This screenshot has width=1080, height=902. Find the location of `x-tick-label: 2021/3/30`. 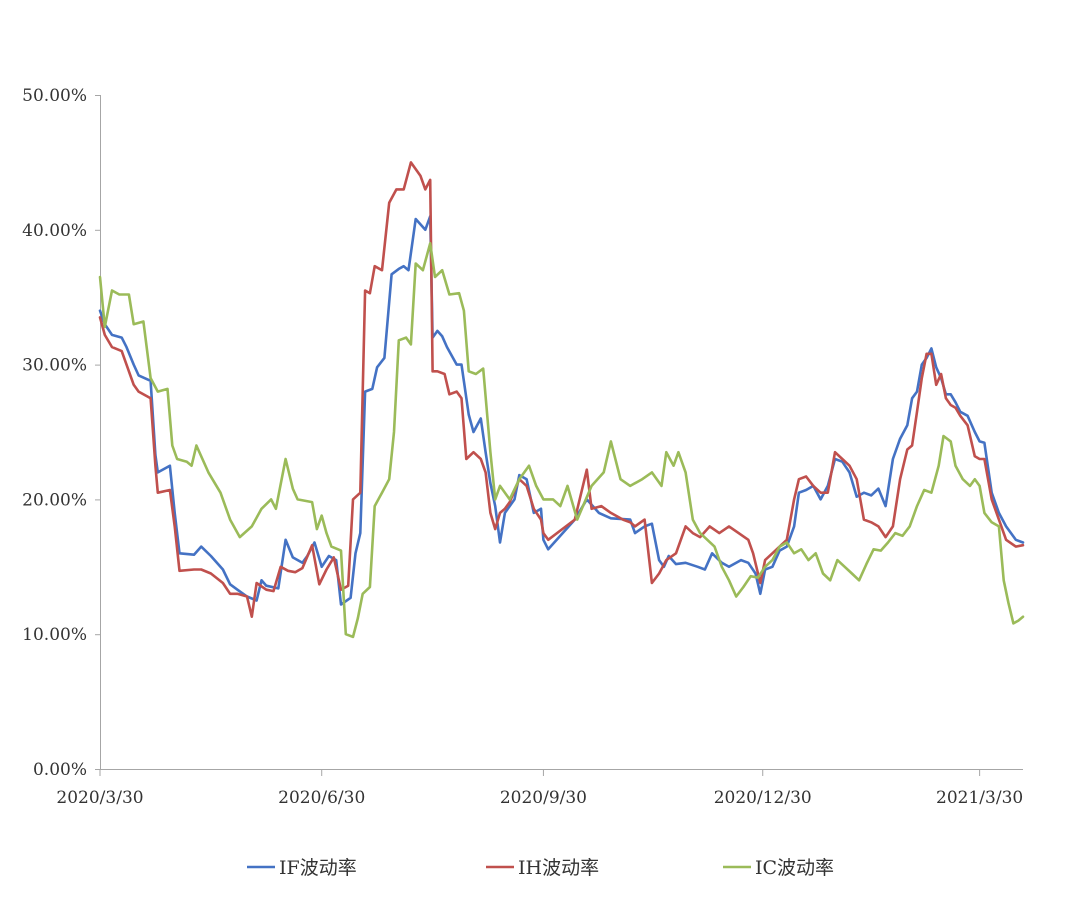

x-tick-label: 2021/3/30 is located at coordinates (979, 798).